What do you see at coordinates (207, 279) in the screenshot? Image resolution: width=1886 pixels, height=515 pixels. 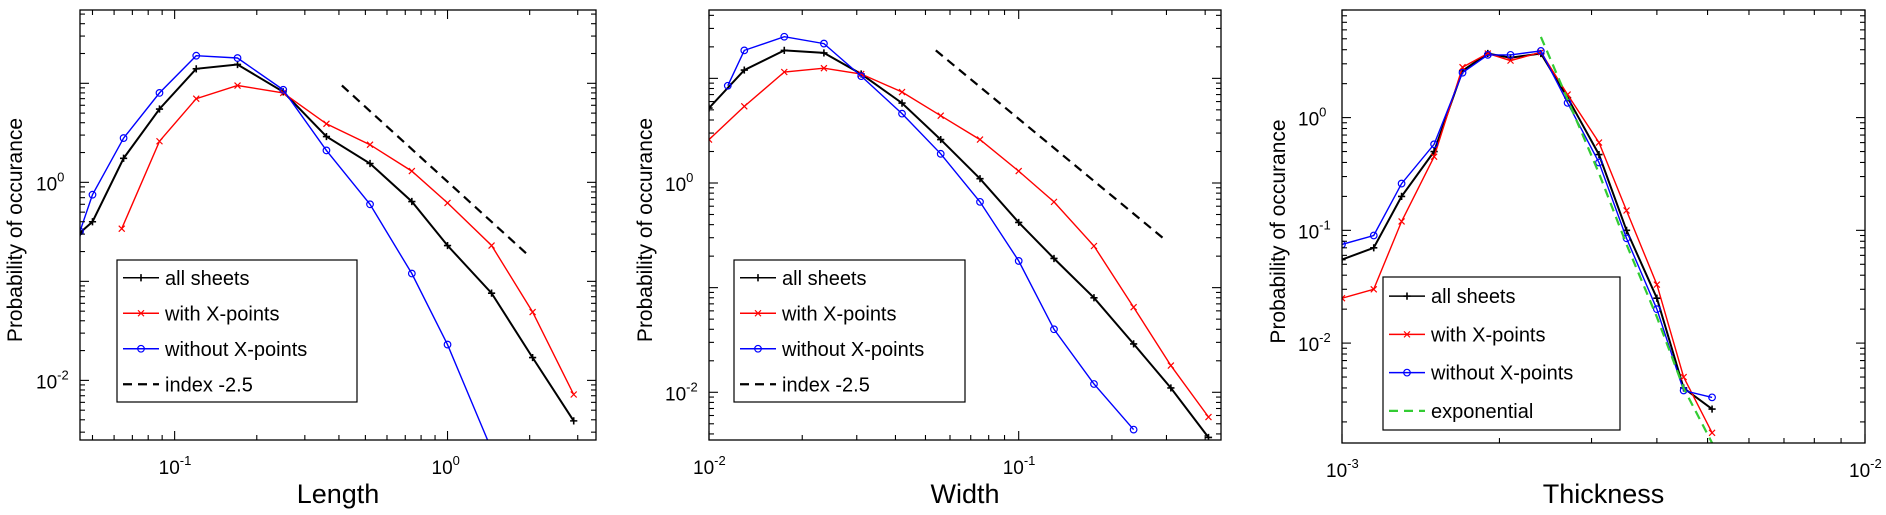 I see `legend-label: all sheets` at bounding box center [207, 279].